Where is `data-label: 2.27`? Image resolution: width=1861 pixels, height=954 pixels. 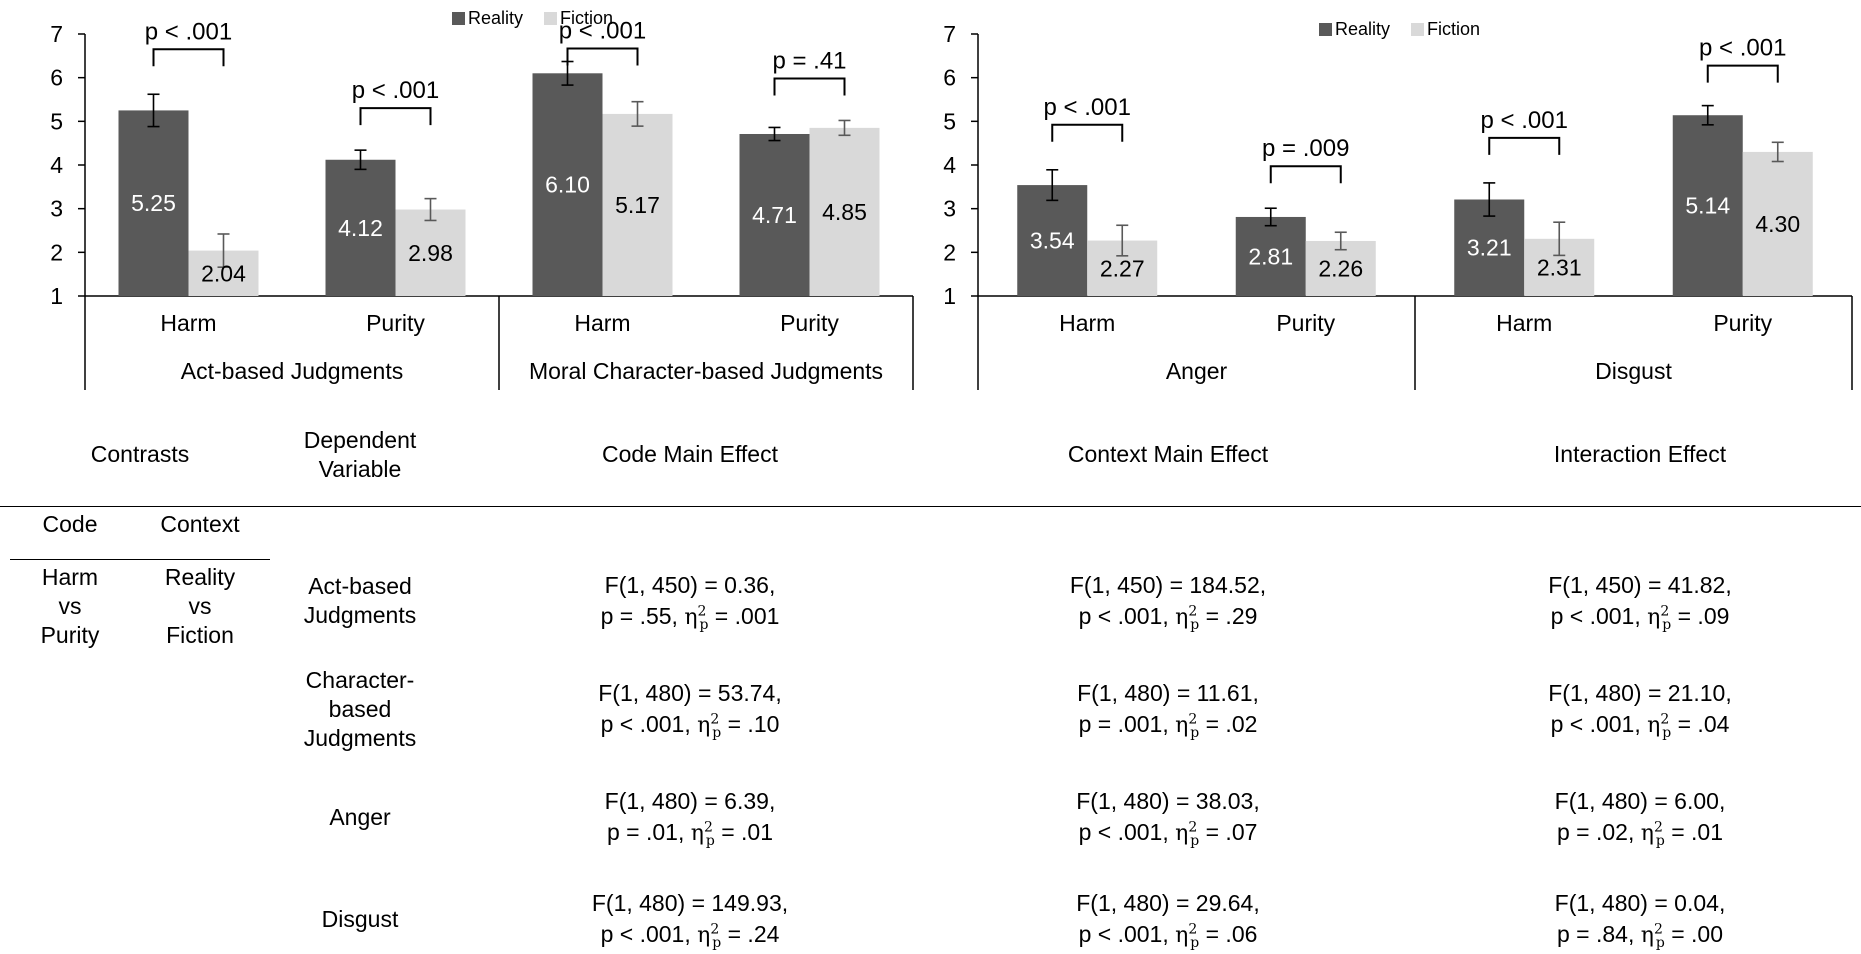
data-label: 2.27 is located at coordinates (1122, 268).